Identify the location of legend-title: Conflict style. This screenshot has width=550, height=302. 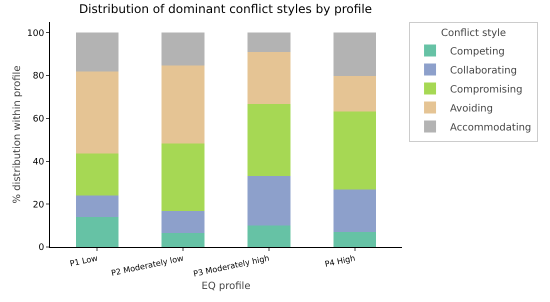
(473, 33).